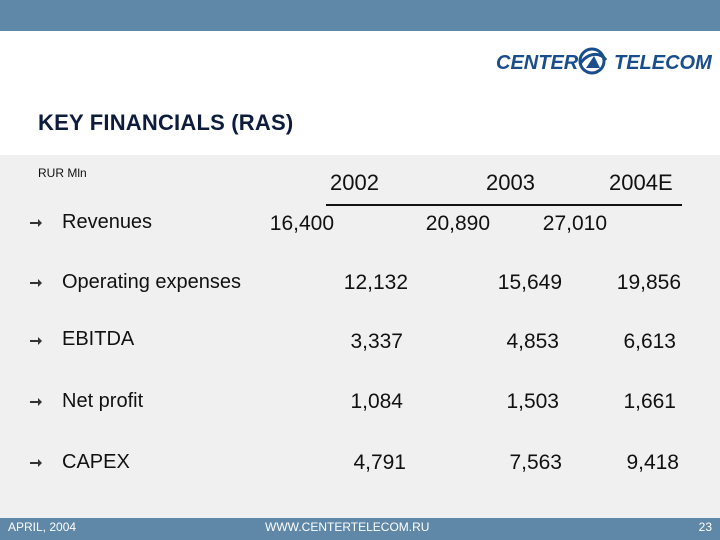 The width and height of the screenshot is (720, 540). I want to click on page-number: 23, so click(705, 527).